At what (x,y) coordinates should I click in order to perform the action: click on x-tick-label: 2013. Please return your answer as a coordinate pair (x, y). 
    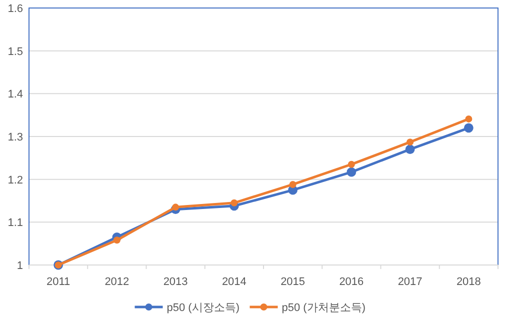
    Looking at the image, I should click on (175, 282).